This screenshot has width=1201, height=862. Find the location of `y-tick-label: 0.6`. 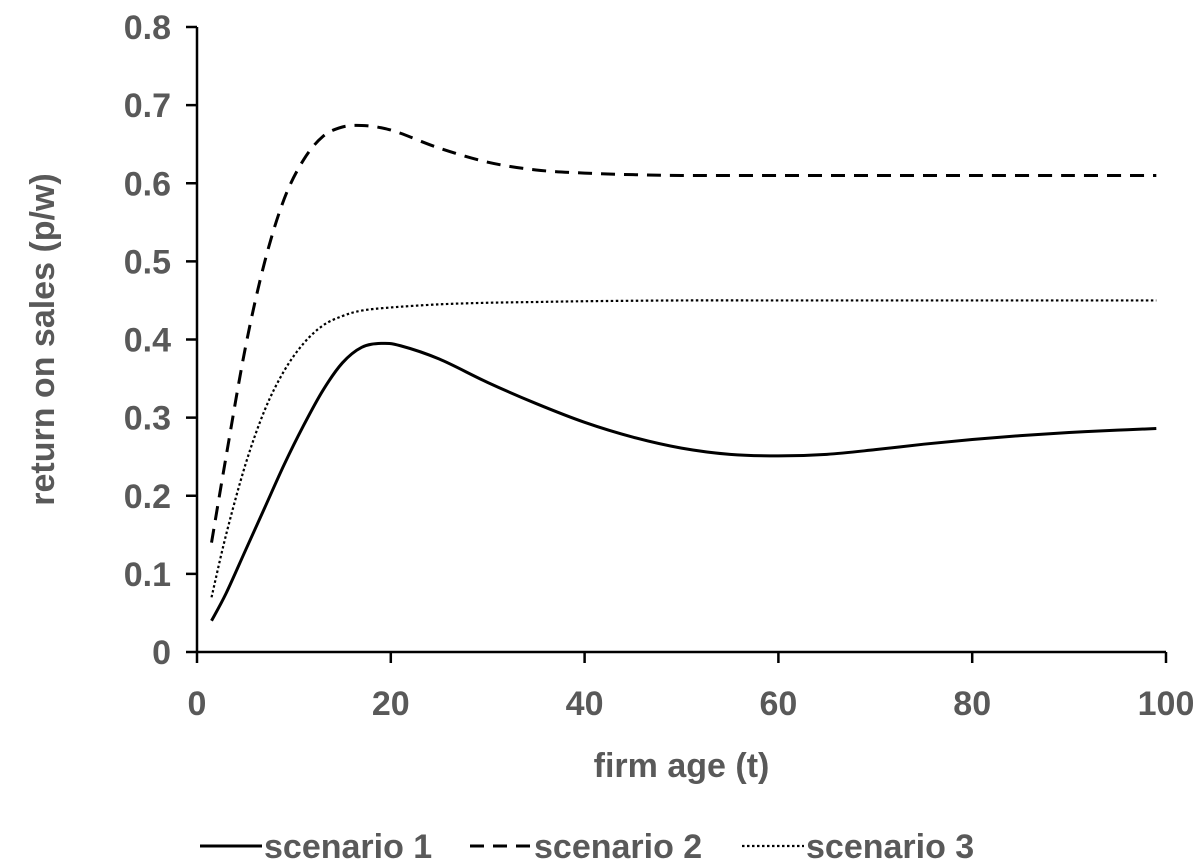

y-tick-label: 0.6 is located at coordinates (147, 184).